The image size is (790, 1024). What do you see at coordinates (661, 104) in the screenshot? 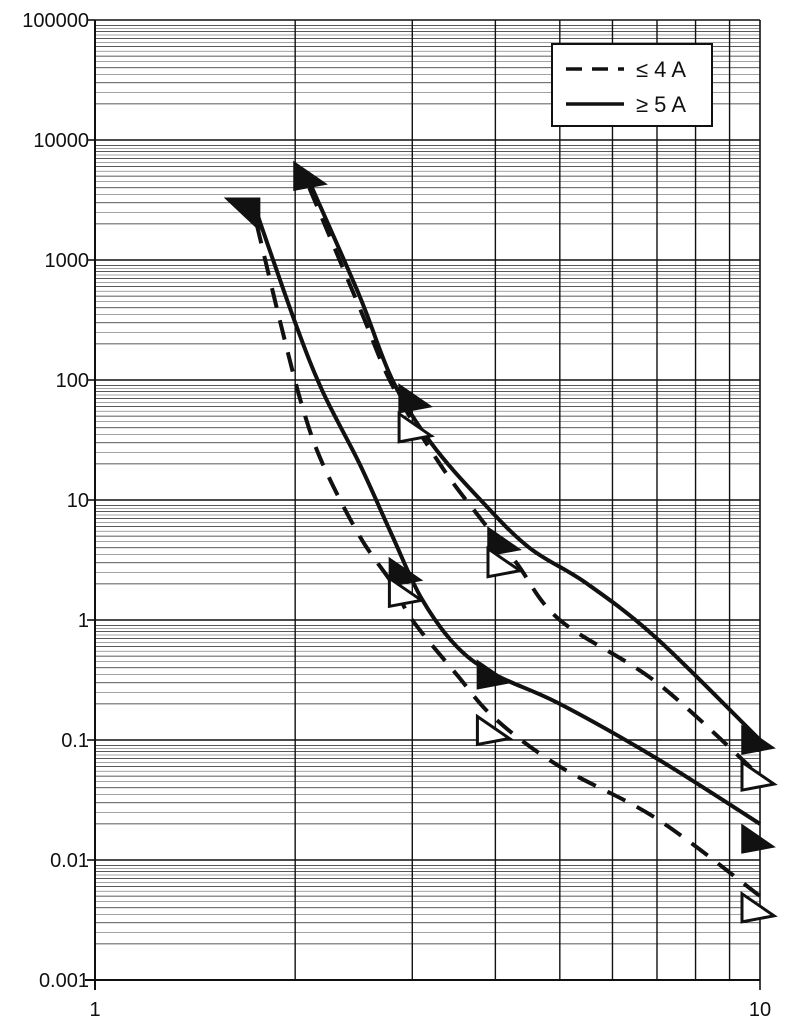
I see `legend-label-solid: ≥ 5 A` at bounding box center [661, 104].